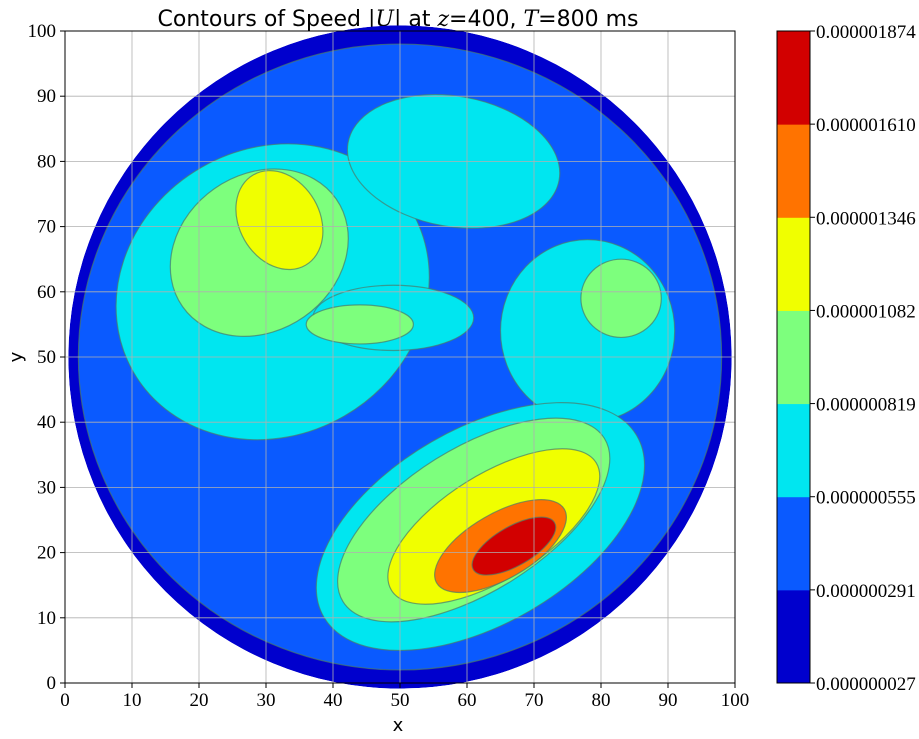 The width and height of the screenshot is (919, 739). I want to click on y-ticks: 0 10 20 30 40 50 60 70 80 90 100, so click(46, 357).